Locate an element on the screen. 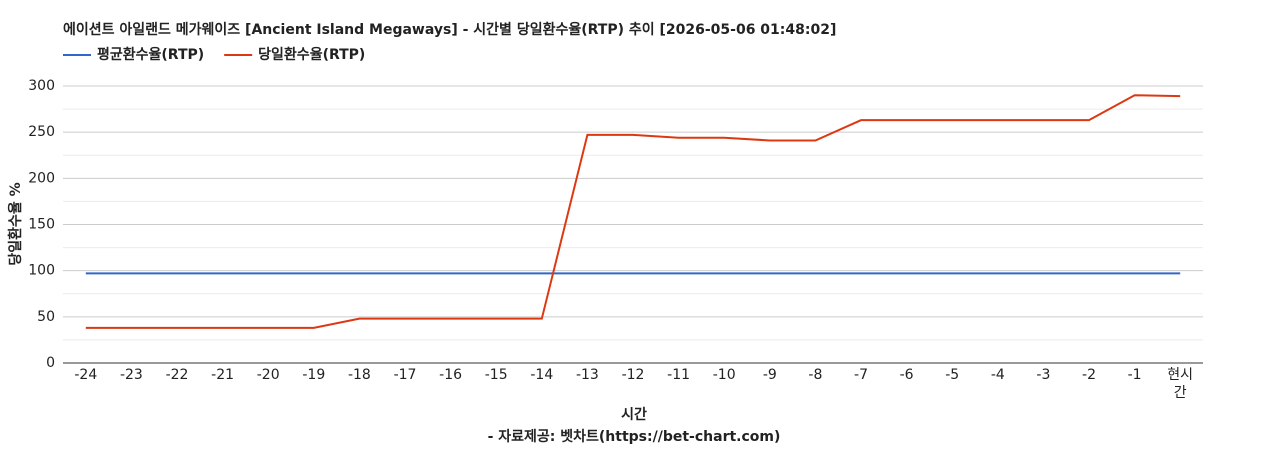 The image size is (1268, 450). x-tick-label-box: -13 is located at coordinates (587, 375).